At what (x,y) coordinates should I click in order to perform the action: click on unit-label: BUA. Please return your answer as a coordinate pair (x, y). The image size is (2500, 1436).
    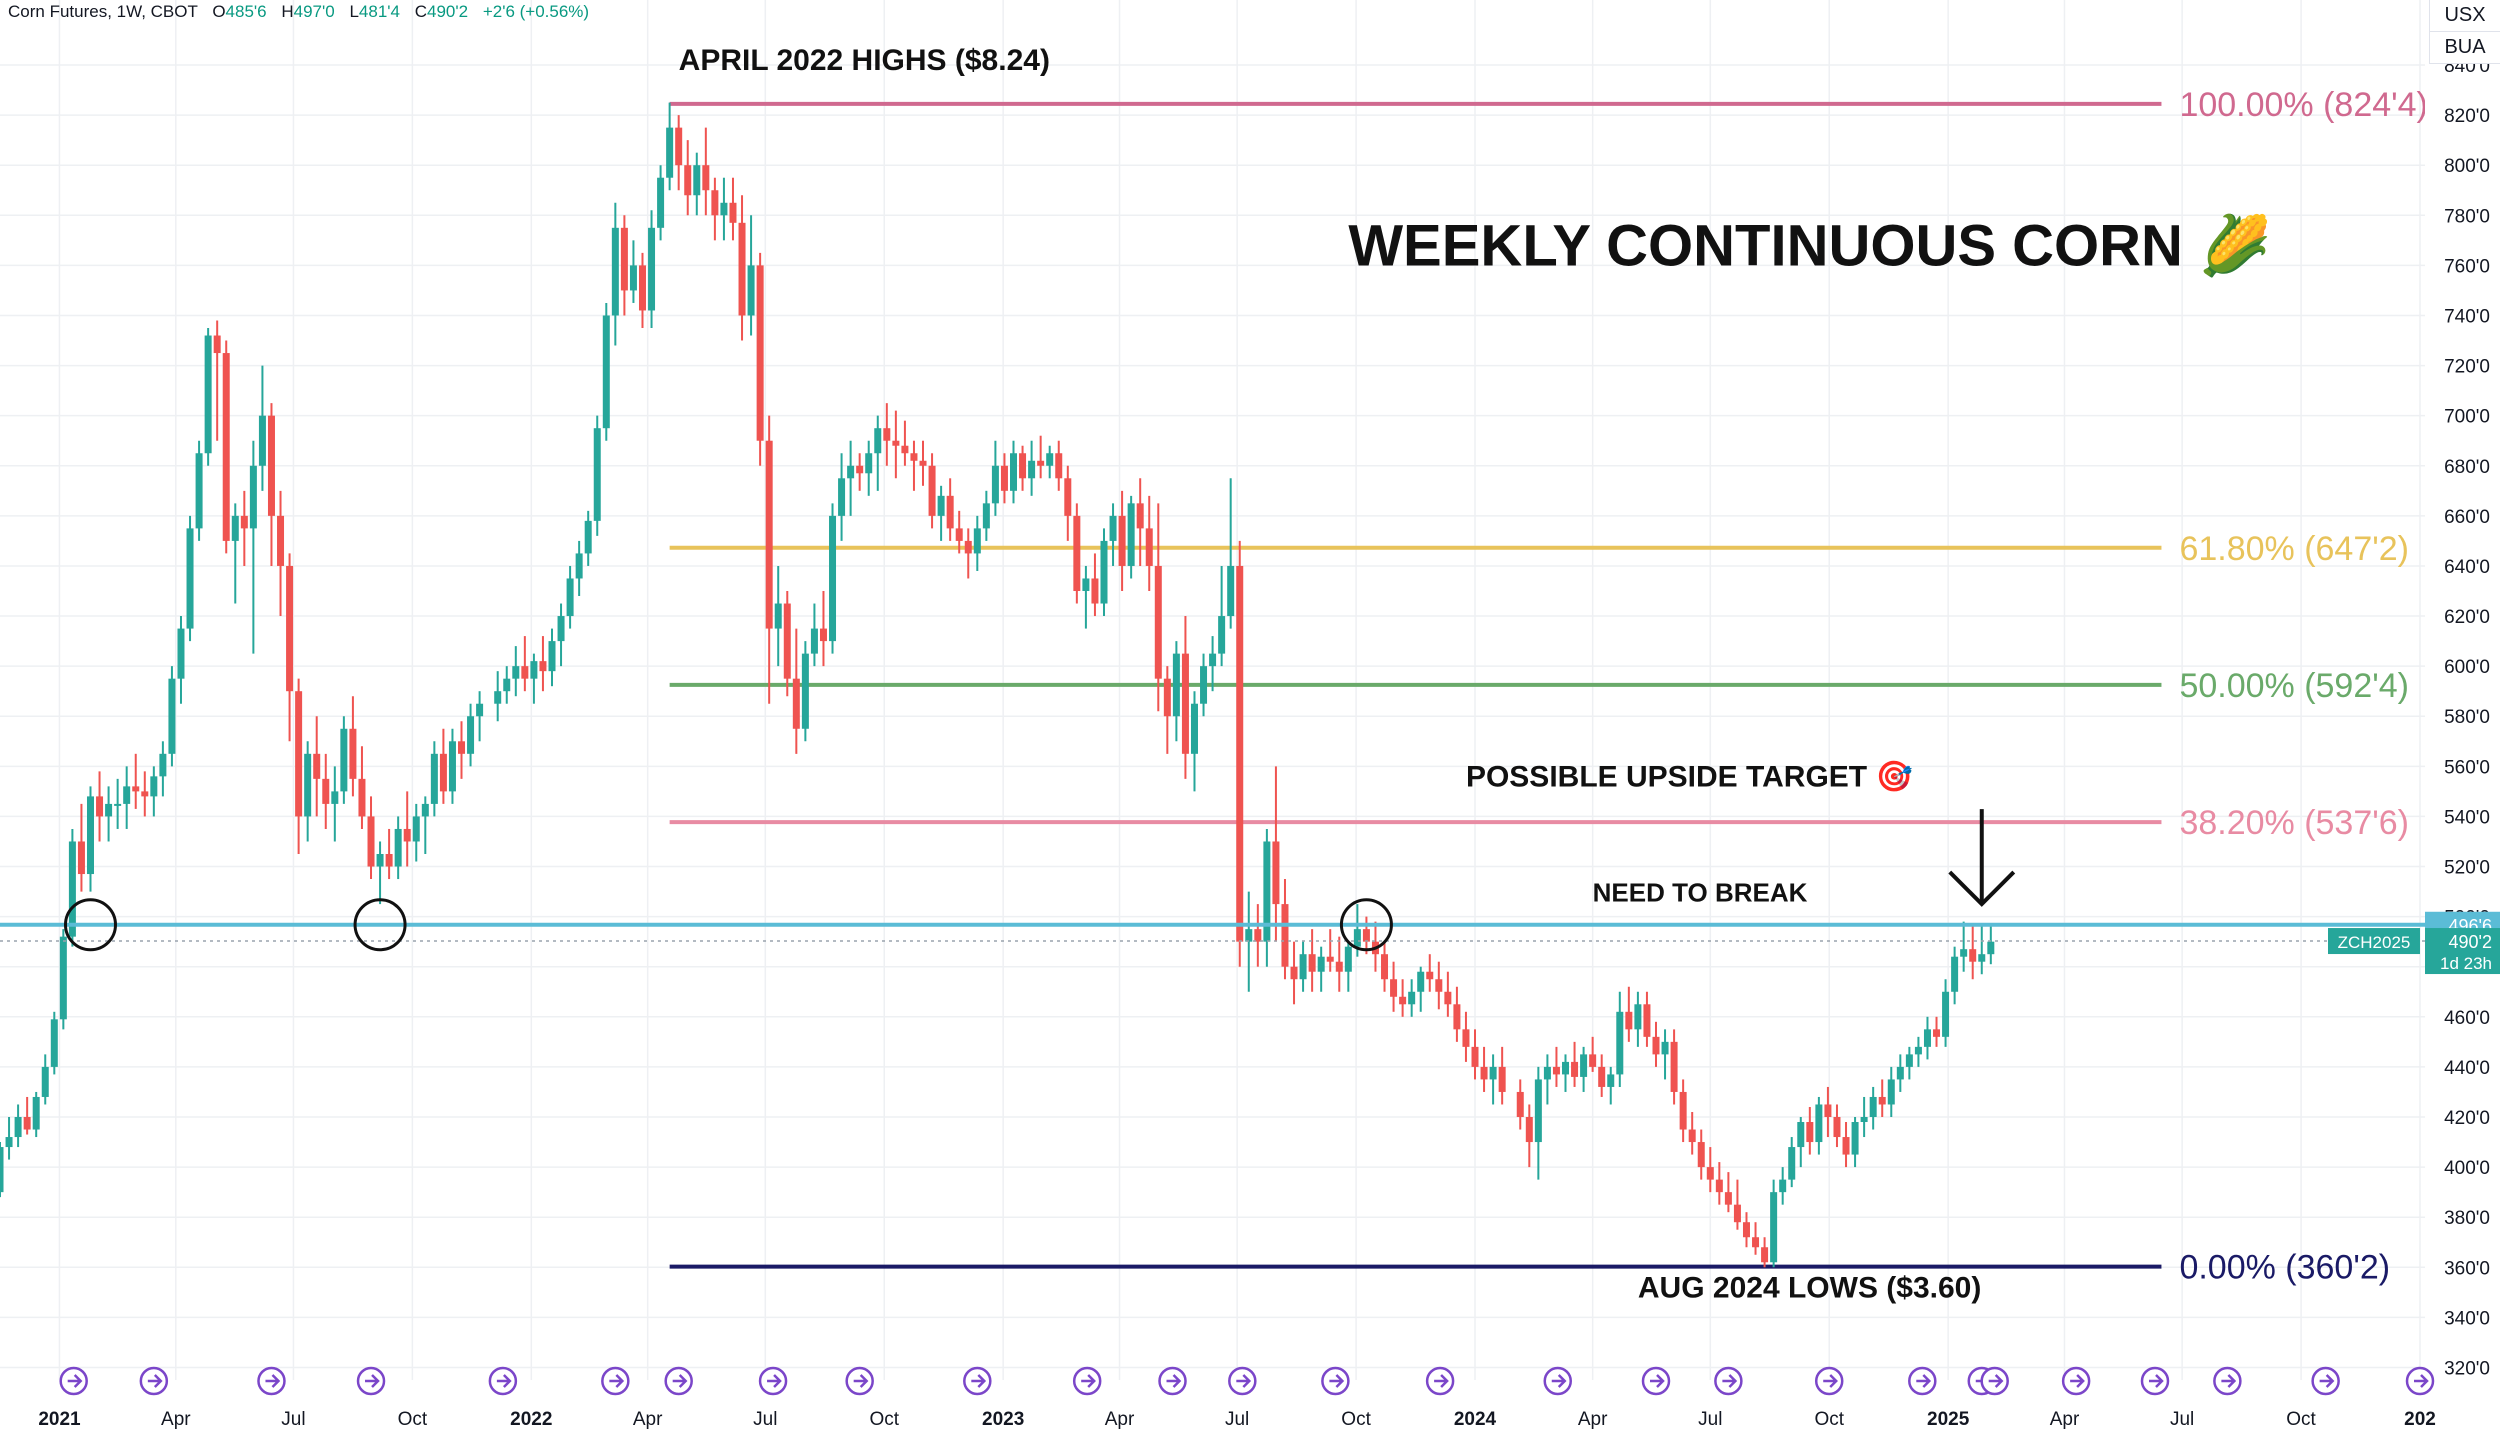
    Looking at the image, I should click on (2465, 47).